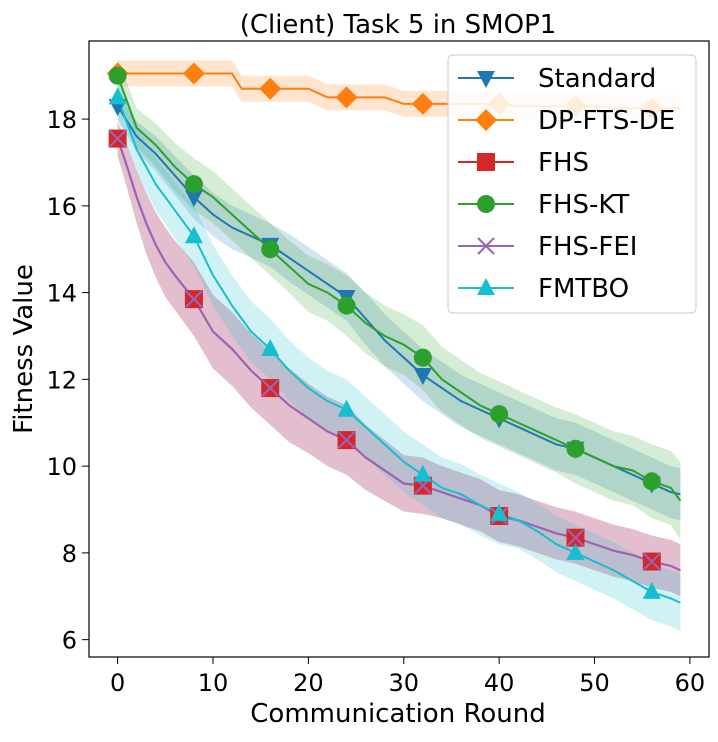 The width and height of the screenshot is (718, 742). I want to click on x-tick-label: 50, so click(594, 683).